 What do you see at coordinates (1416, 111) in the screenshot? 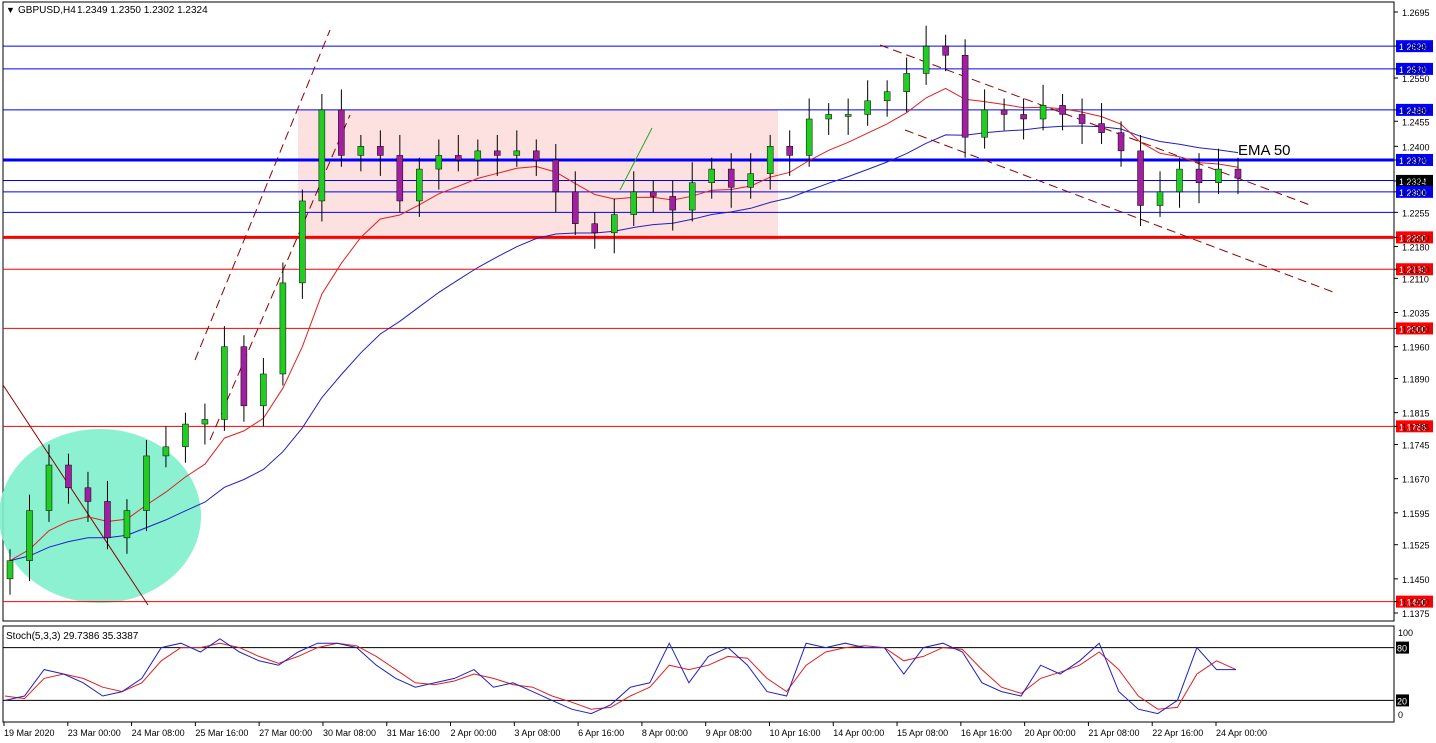
I see `price-tick-label: 1.2480` at bounding box center [1416, 111].